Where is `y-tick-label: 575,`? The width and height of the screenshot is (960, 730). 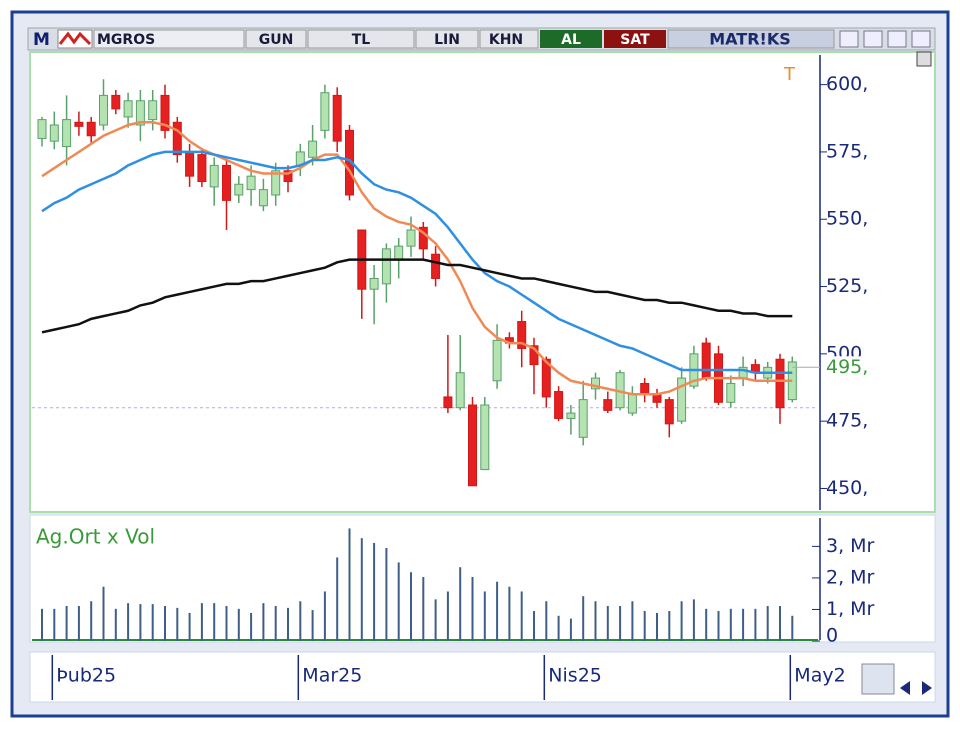
y-tick-label: 575, is located at coordinates (847, 151).